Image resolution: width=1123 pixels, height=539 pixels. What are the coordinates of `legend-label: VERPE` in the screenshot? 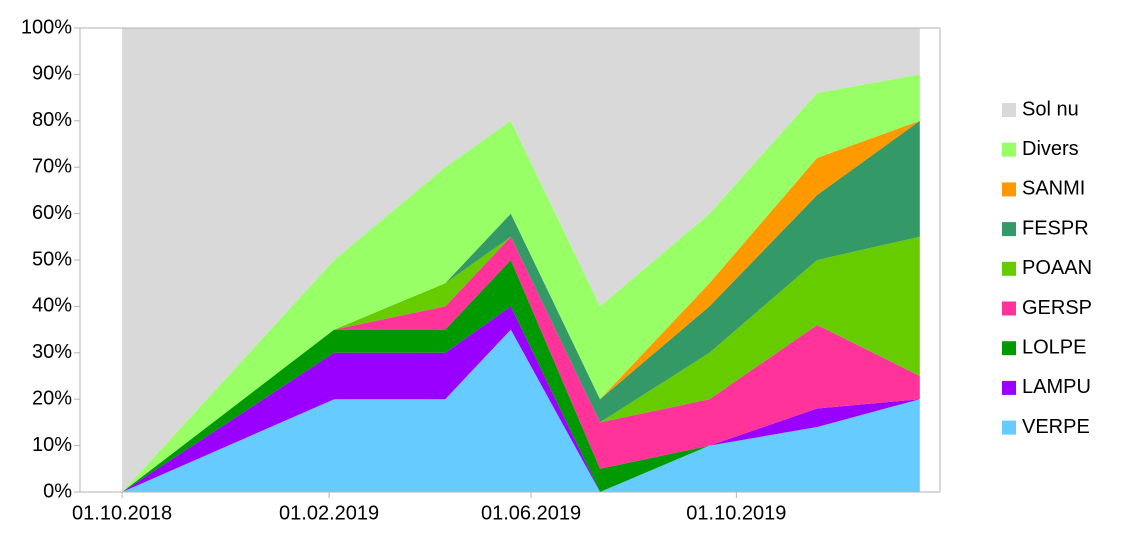 It's located at (1056, 427).